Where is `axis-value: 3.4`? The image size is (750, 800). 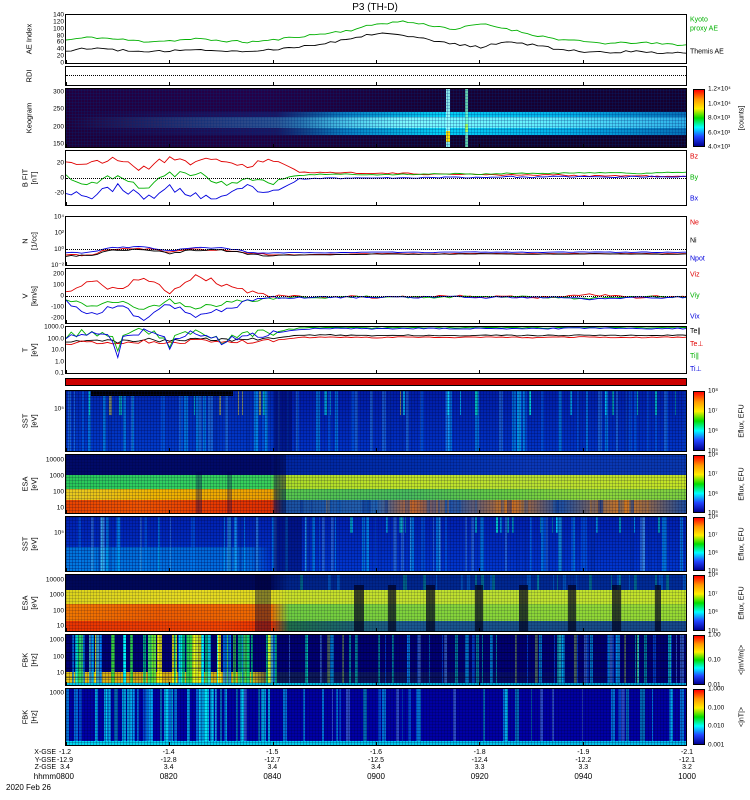 axis-value: 3.4 is located at coordinates (168, 767).